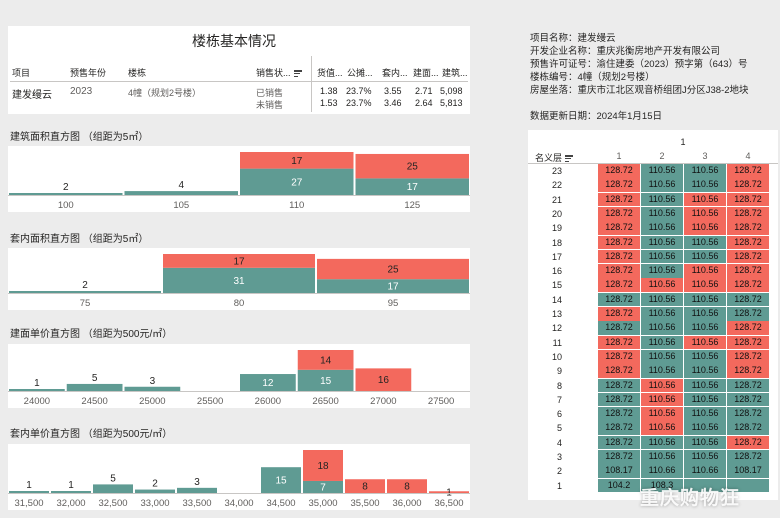 The height and width of the screenshot is (518, 780). What do you see at coordinates (21, 73) in the screenshot?
I see `col-project: 项目` at bounding box center [21, 73].